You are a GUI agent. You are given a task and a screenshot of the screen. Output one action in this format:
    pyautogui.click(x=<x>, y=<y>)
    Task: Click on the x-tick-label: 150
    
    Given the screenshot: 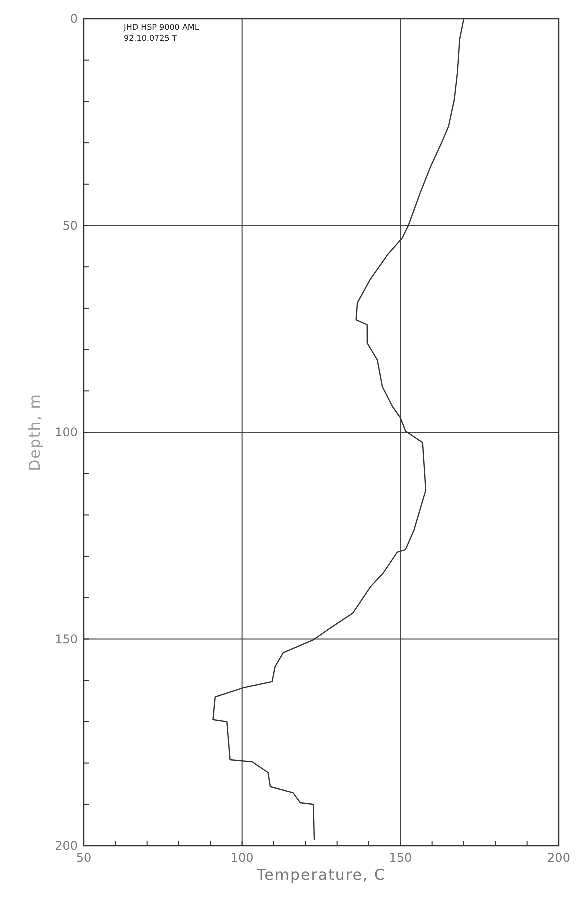 What is the action you would take?
    pyautogui.click(x=400, y=858)
    